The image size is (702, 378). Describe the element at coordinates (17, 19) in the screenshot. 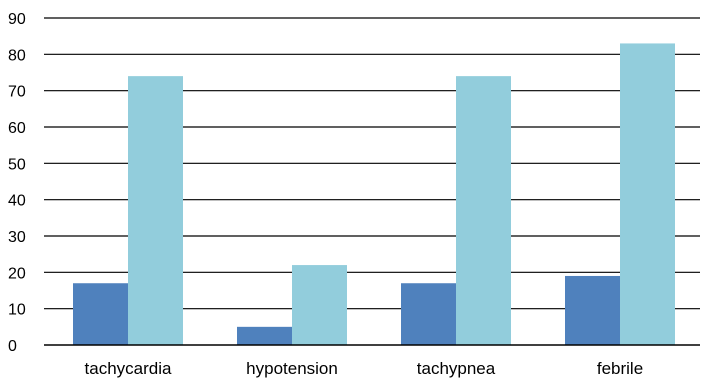

I see `y-tick-label: 90` at that location.